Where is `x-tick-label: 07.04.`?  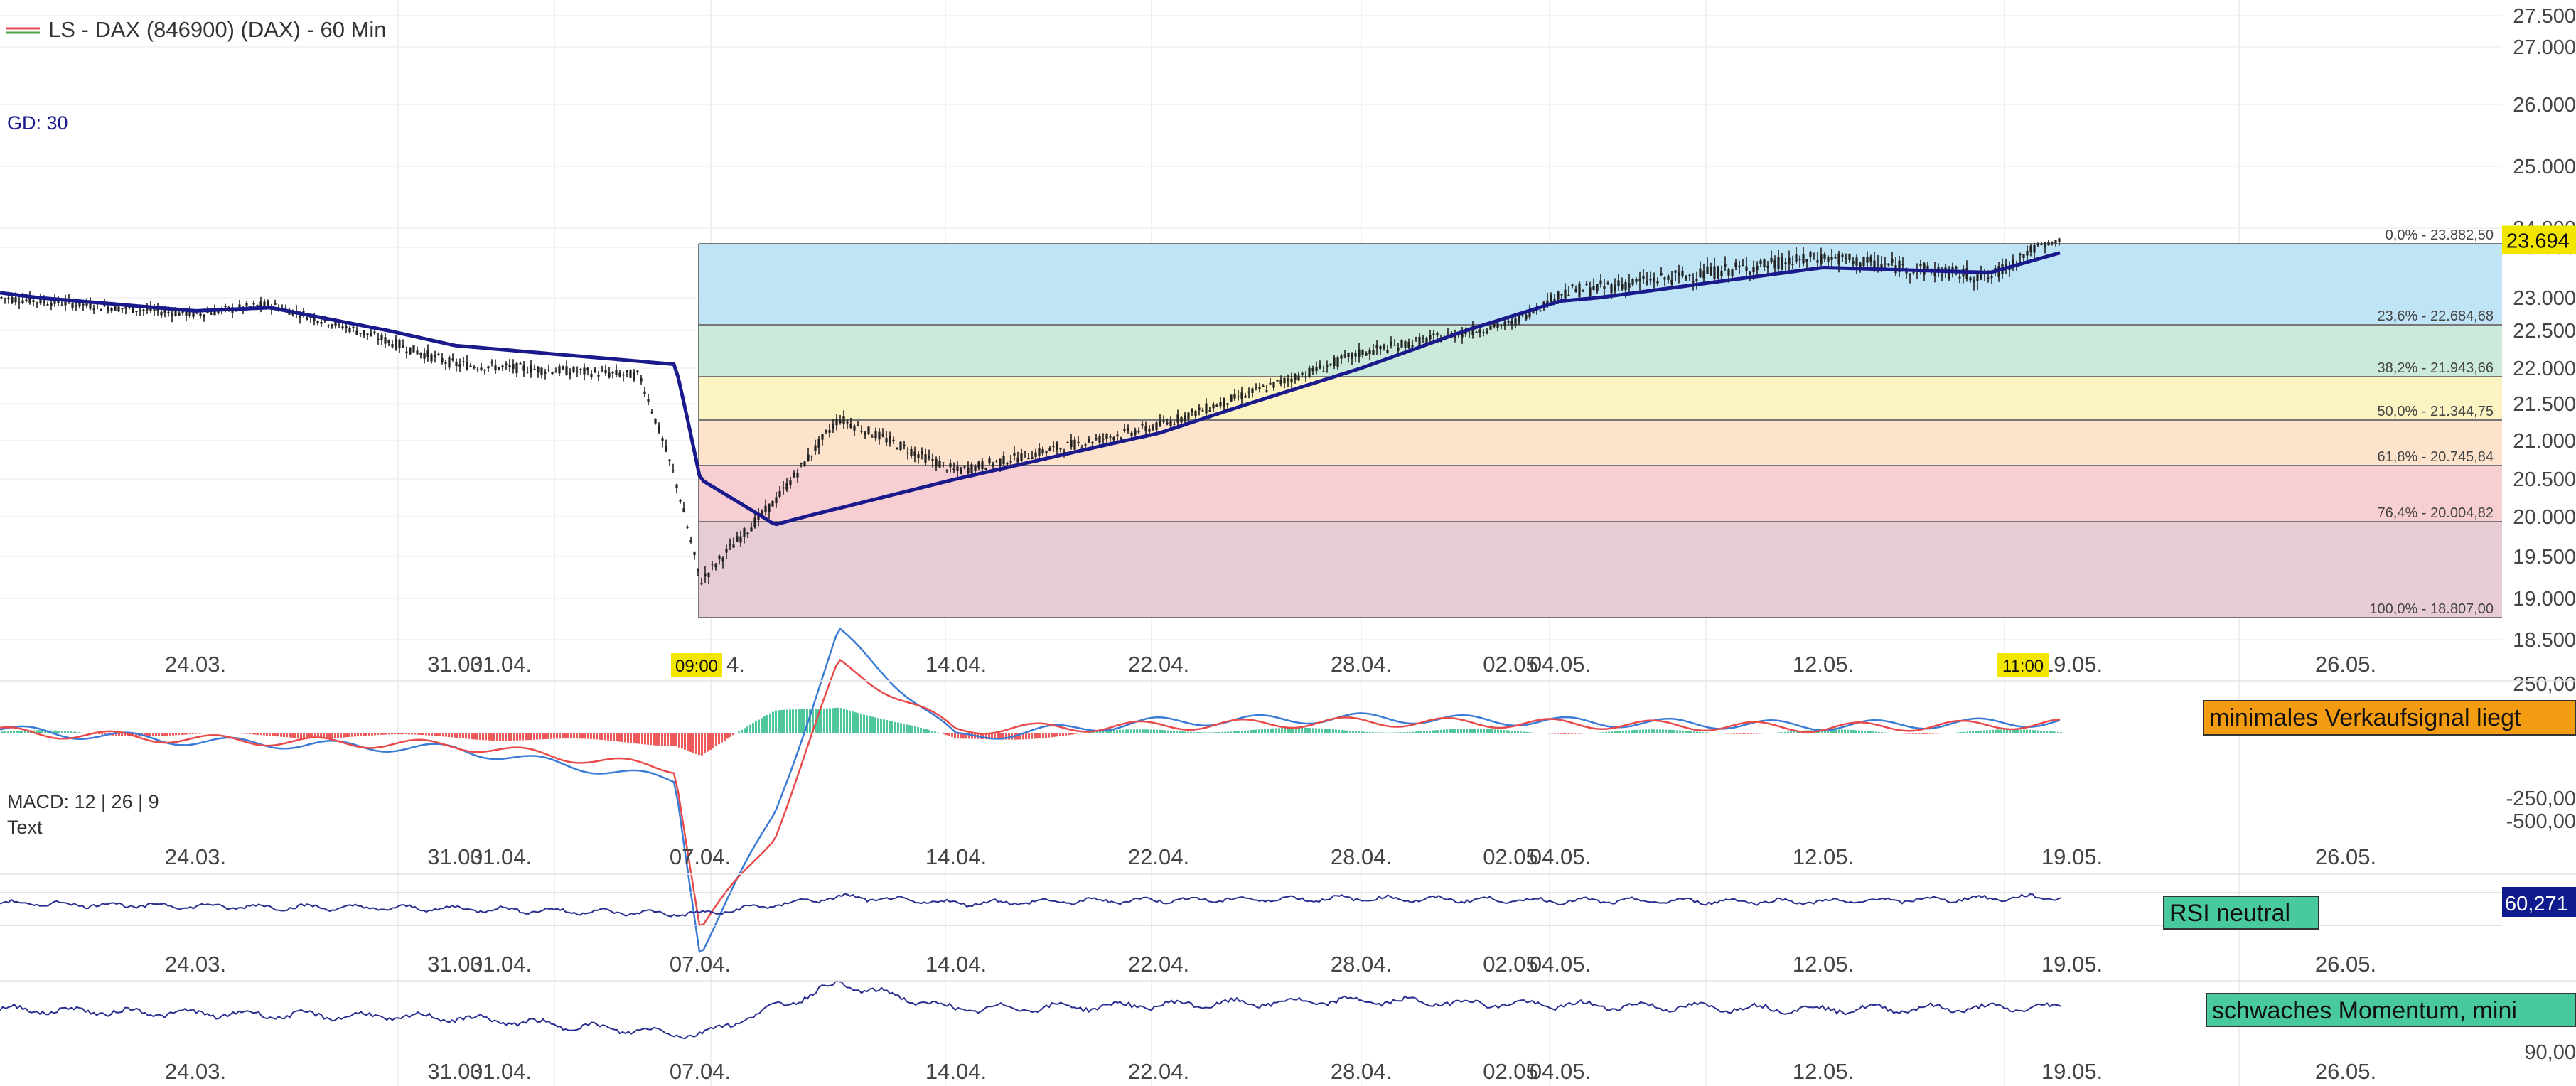 x-tick-label: 07.04. is located at coordinates (700, 965).